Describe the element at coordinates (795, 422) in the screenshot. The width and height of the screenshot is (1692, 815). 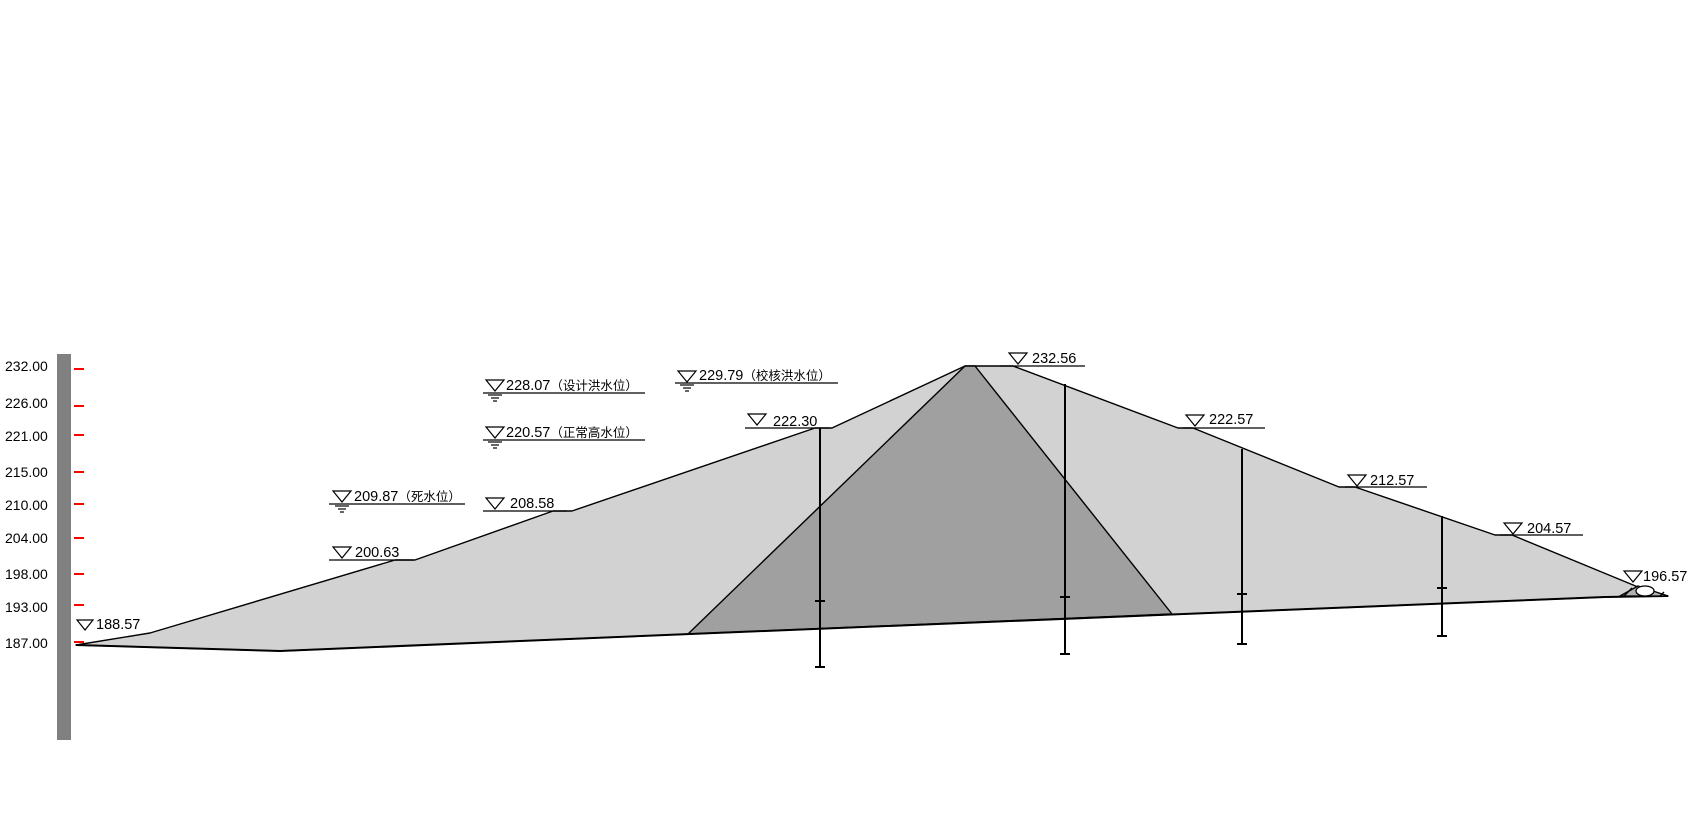
I see `upstream-berm-elevation: 222.30` at that location.